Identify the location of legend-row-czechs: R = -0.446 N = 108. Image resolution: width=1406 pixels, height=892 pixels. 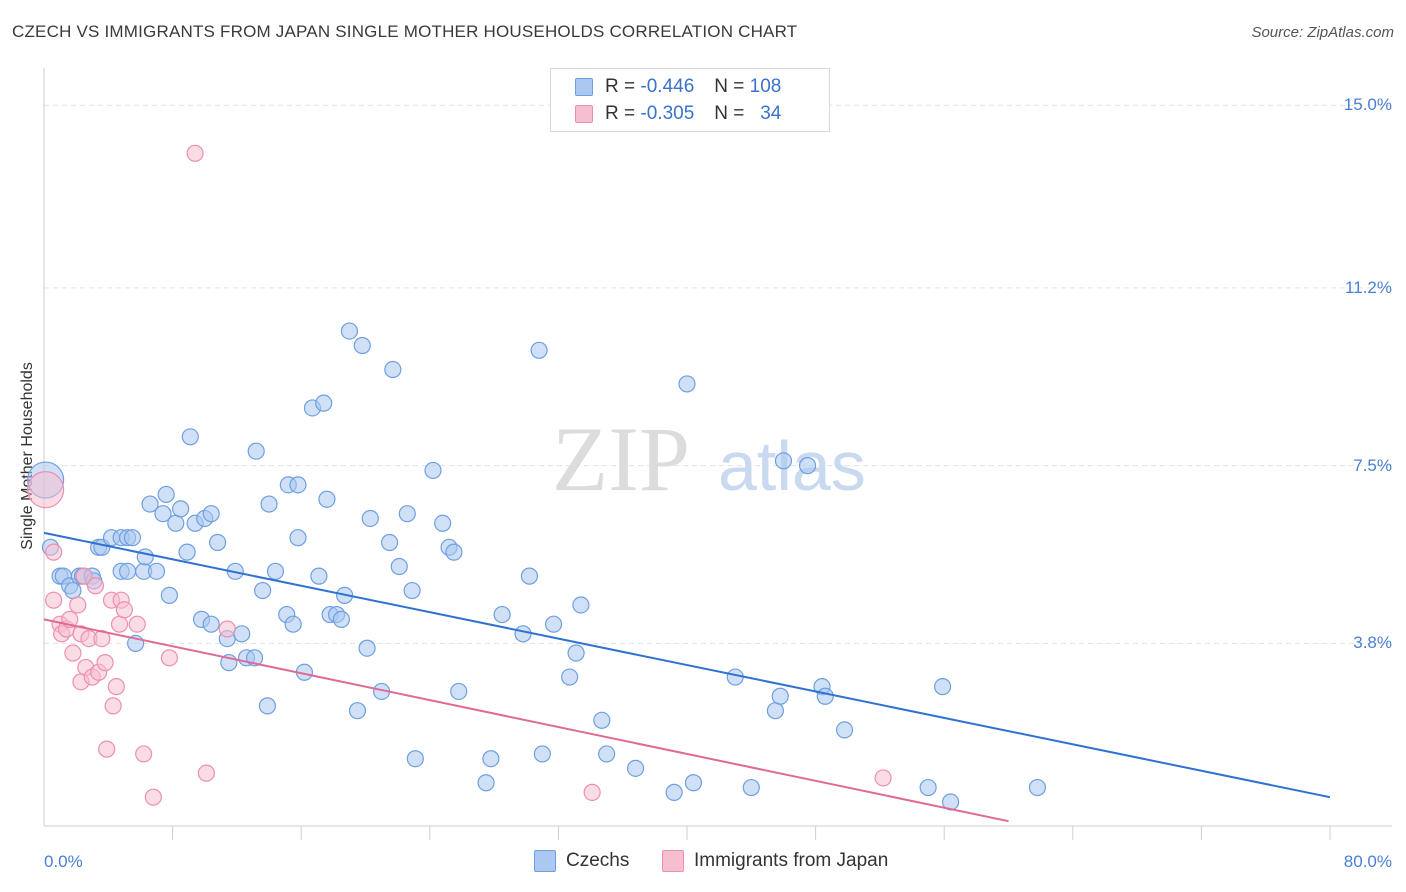
(678, 87).